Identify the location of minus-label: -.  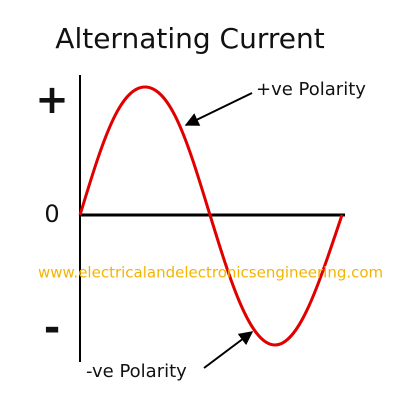
(52, 328).